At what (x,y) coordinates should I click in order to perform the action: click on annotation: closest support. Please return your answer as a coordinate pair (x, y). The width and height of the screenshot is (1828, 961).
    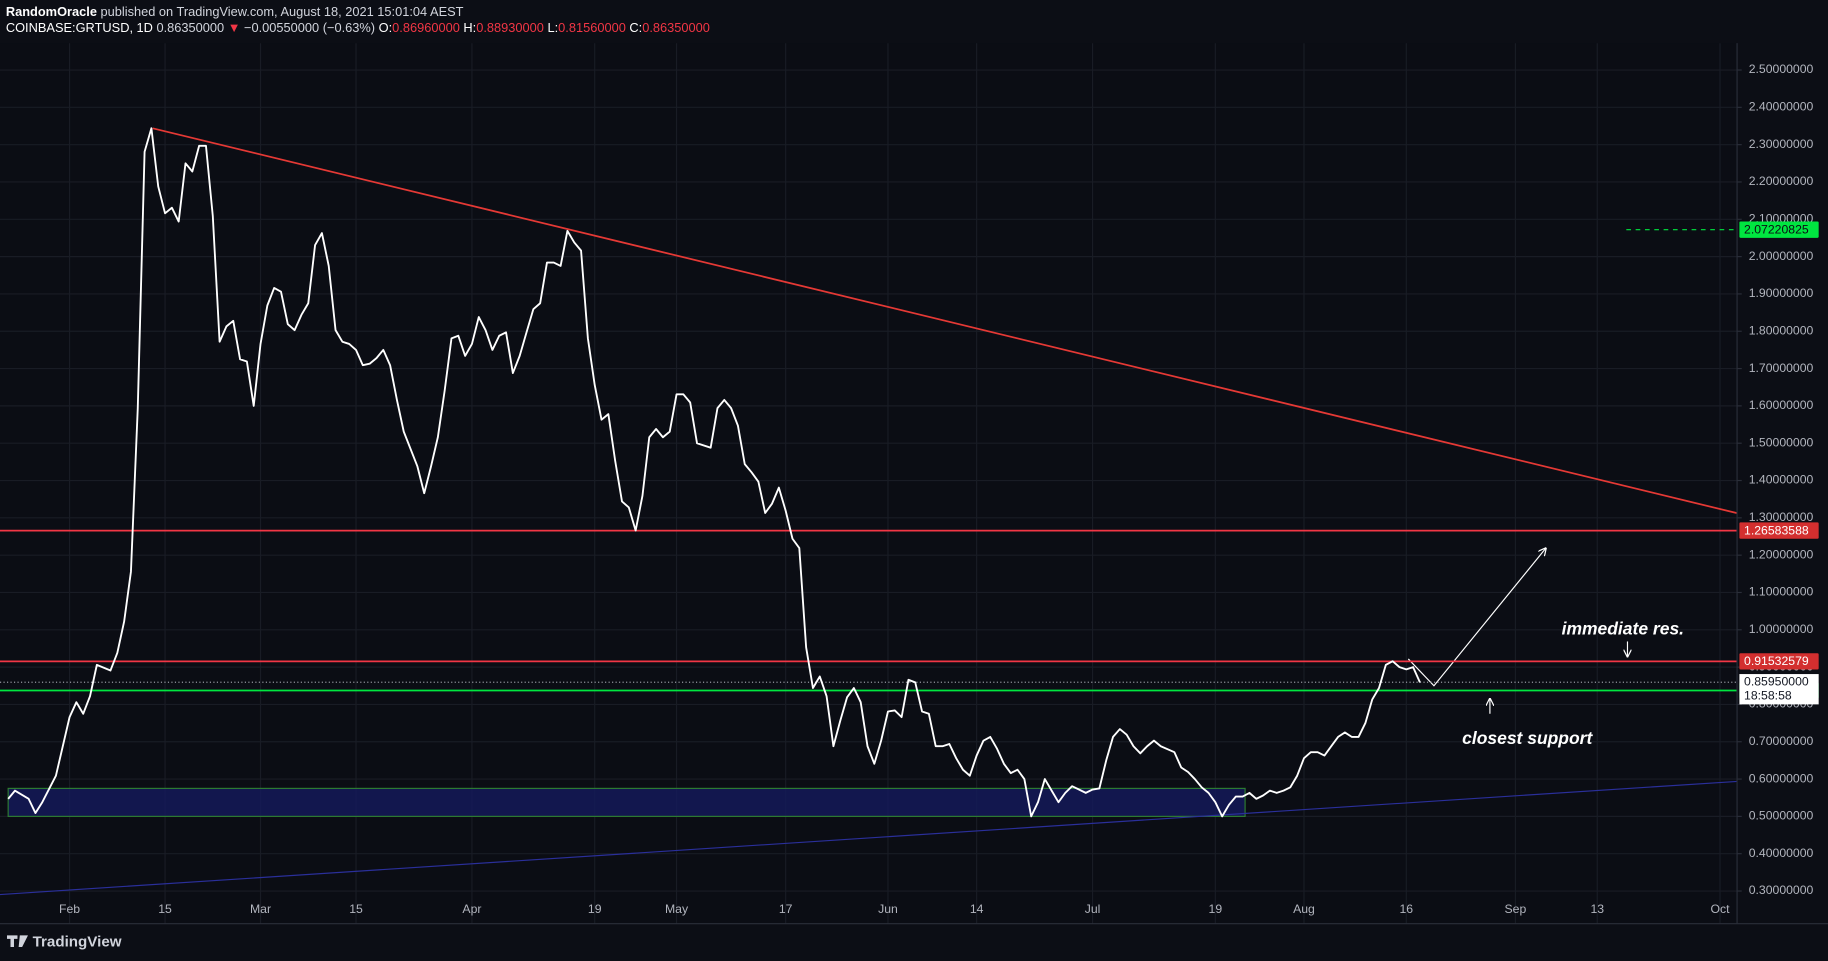
    Looking at the image, I should click on (1527, 738).